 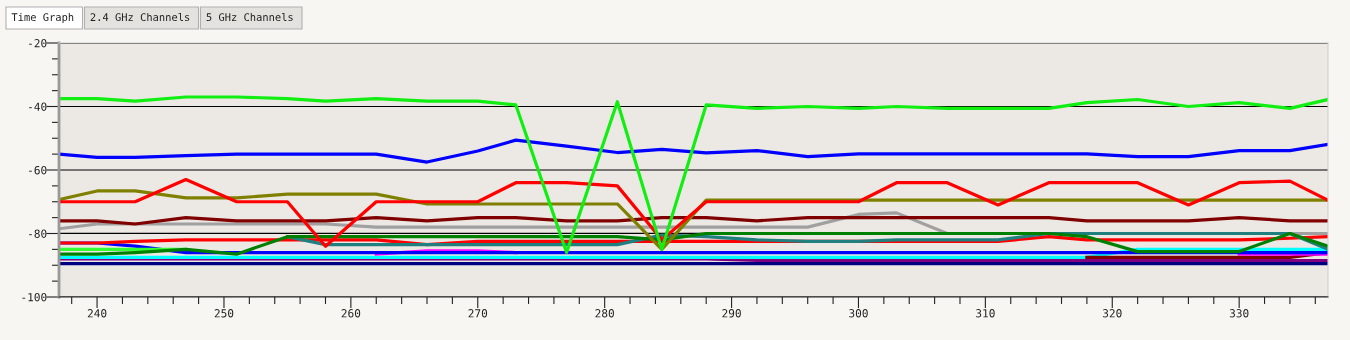 I want to click on x-tick-label: 250, so click(x=224, y=313).